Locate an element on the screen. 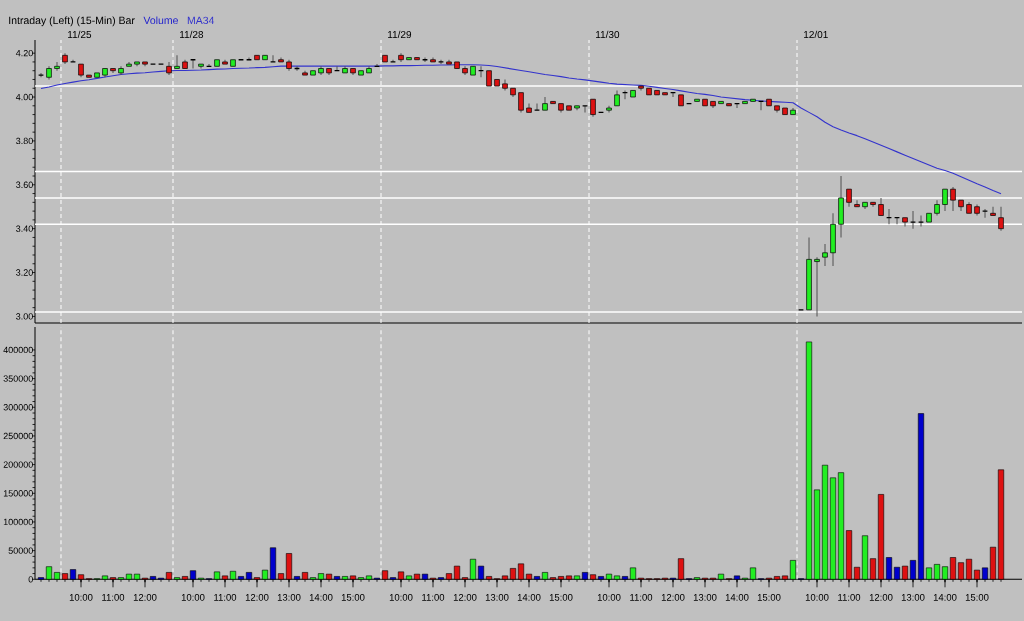 The height and width of the screenshot is (621, 1024). y-tick-label: 350000 is located at coordinates (18, 378).